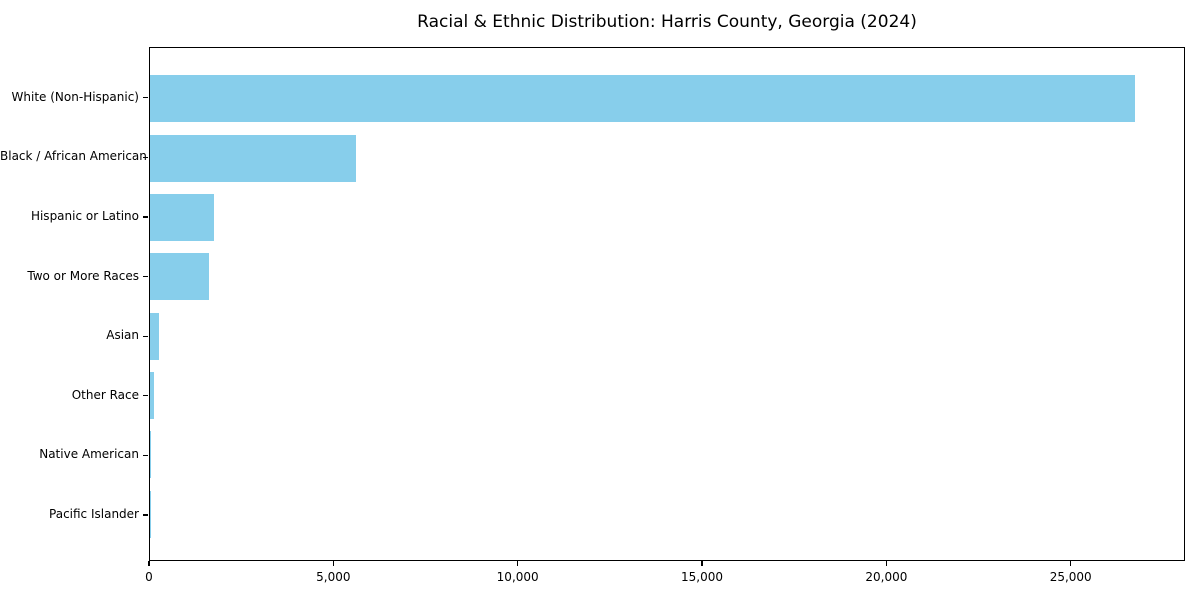 The width and height of the screenshot is (1200, 600). I want to click on x-tick-label: 20,000, so click(886, 577).